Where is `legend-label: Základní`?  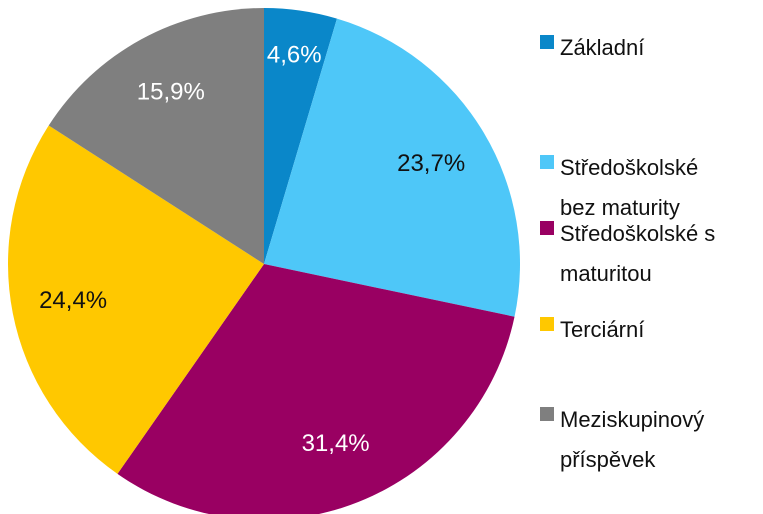
legend-label: Základní is located at coordinates (602, 47).